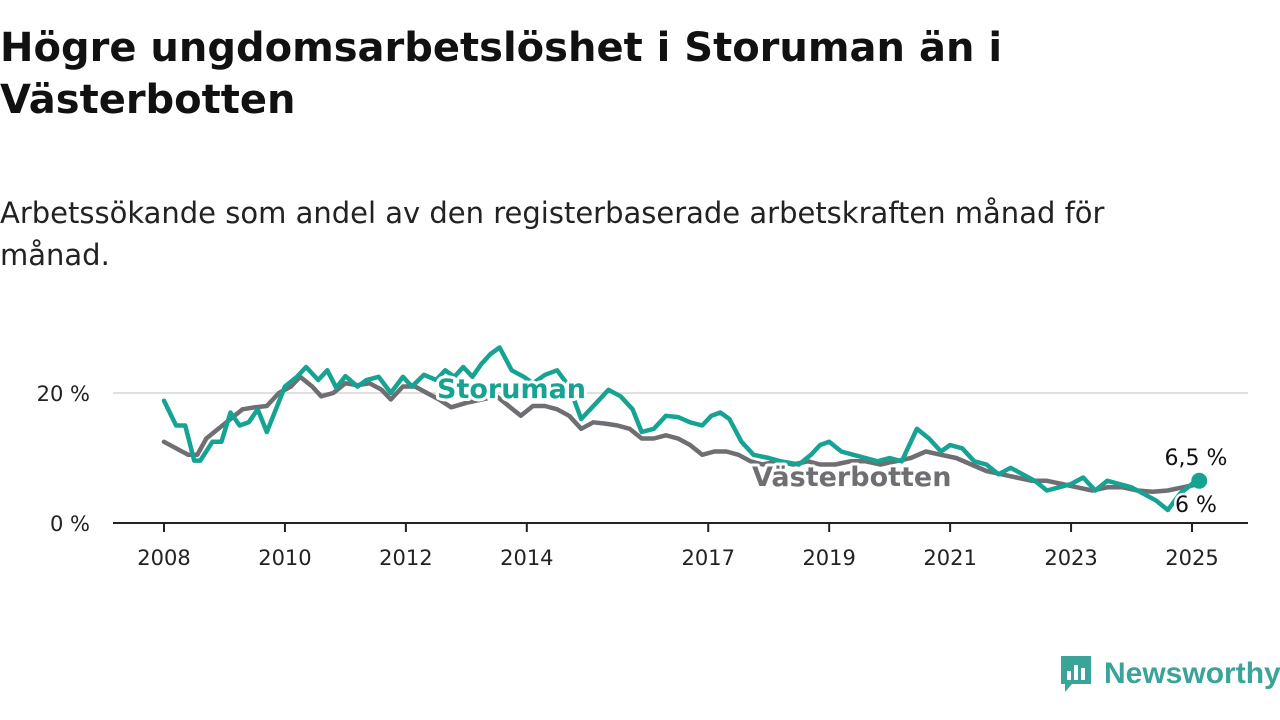 The height and width of the screenshot is (720, 1280). What do you see at coordinates (832, 446) in the screenshot?
I see `series-labels: Storuman Västerbotten 6,5 % 6 %` at bounding box center [832, 446].